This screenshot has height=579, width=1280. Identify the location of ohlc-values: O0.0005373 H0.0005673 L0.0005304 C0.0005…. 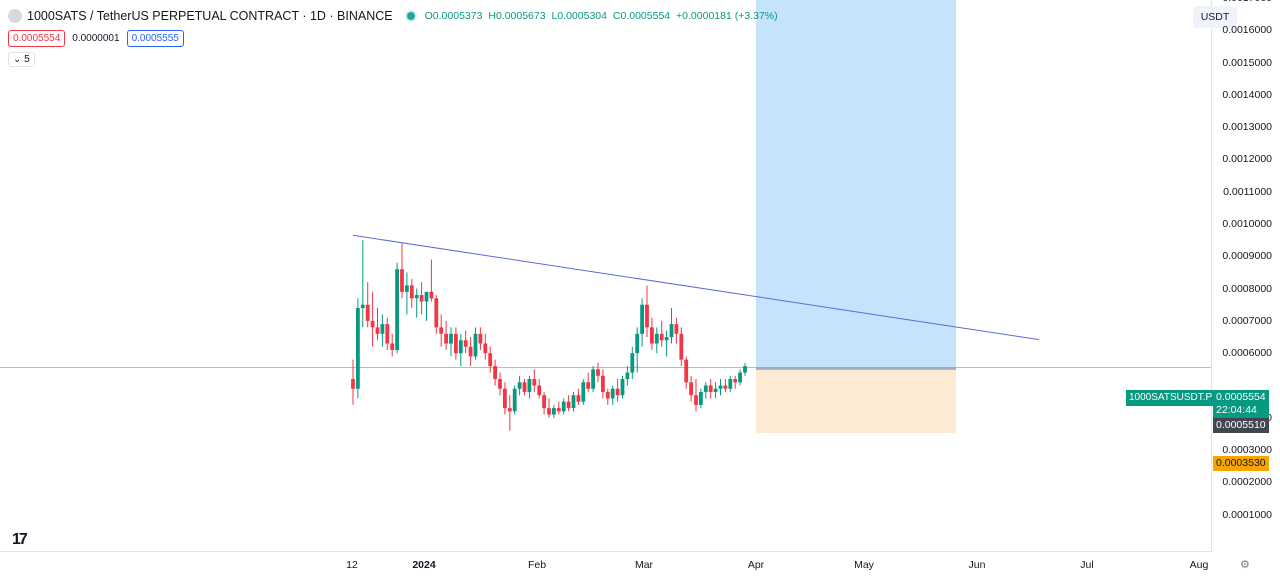
(603, 16).